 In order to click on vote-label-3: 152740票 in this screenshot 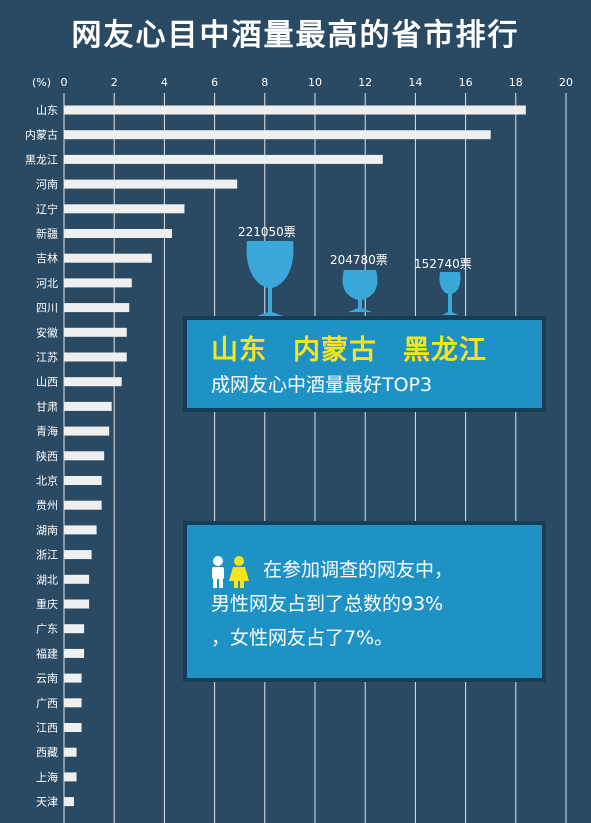, I will do `click(443, 264)`.